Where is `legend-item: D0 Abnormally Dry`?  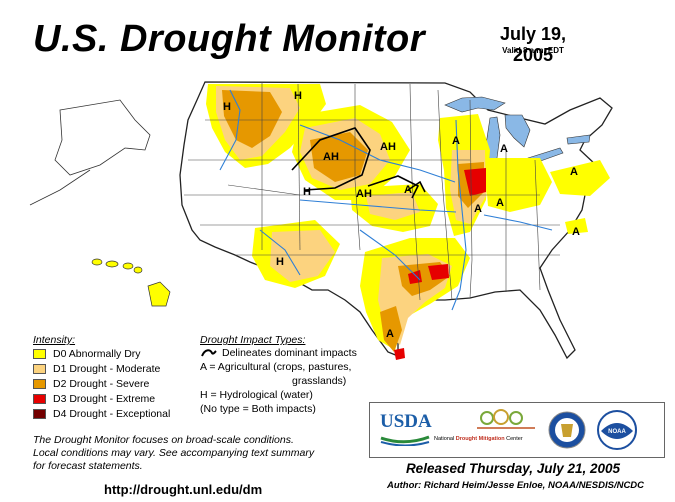
legend-item: D0 Abnormally Dry is located at coordinates (101, 353).